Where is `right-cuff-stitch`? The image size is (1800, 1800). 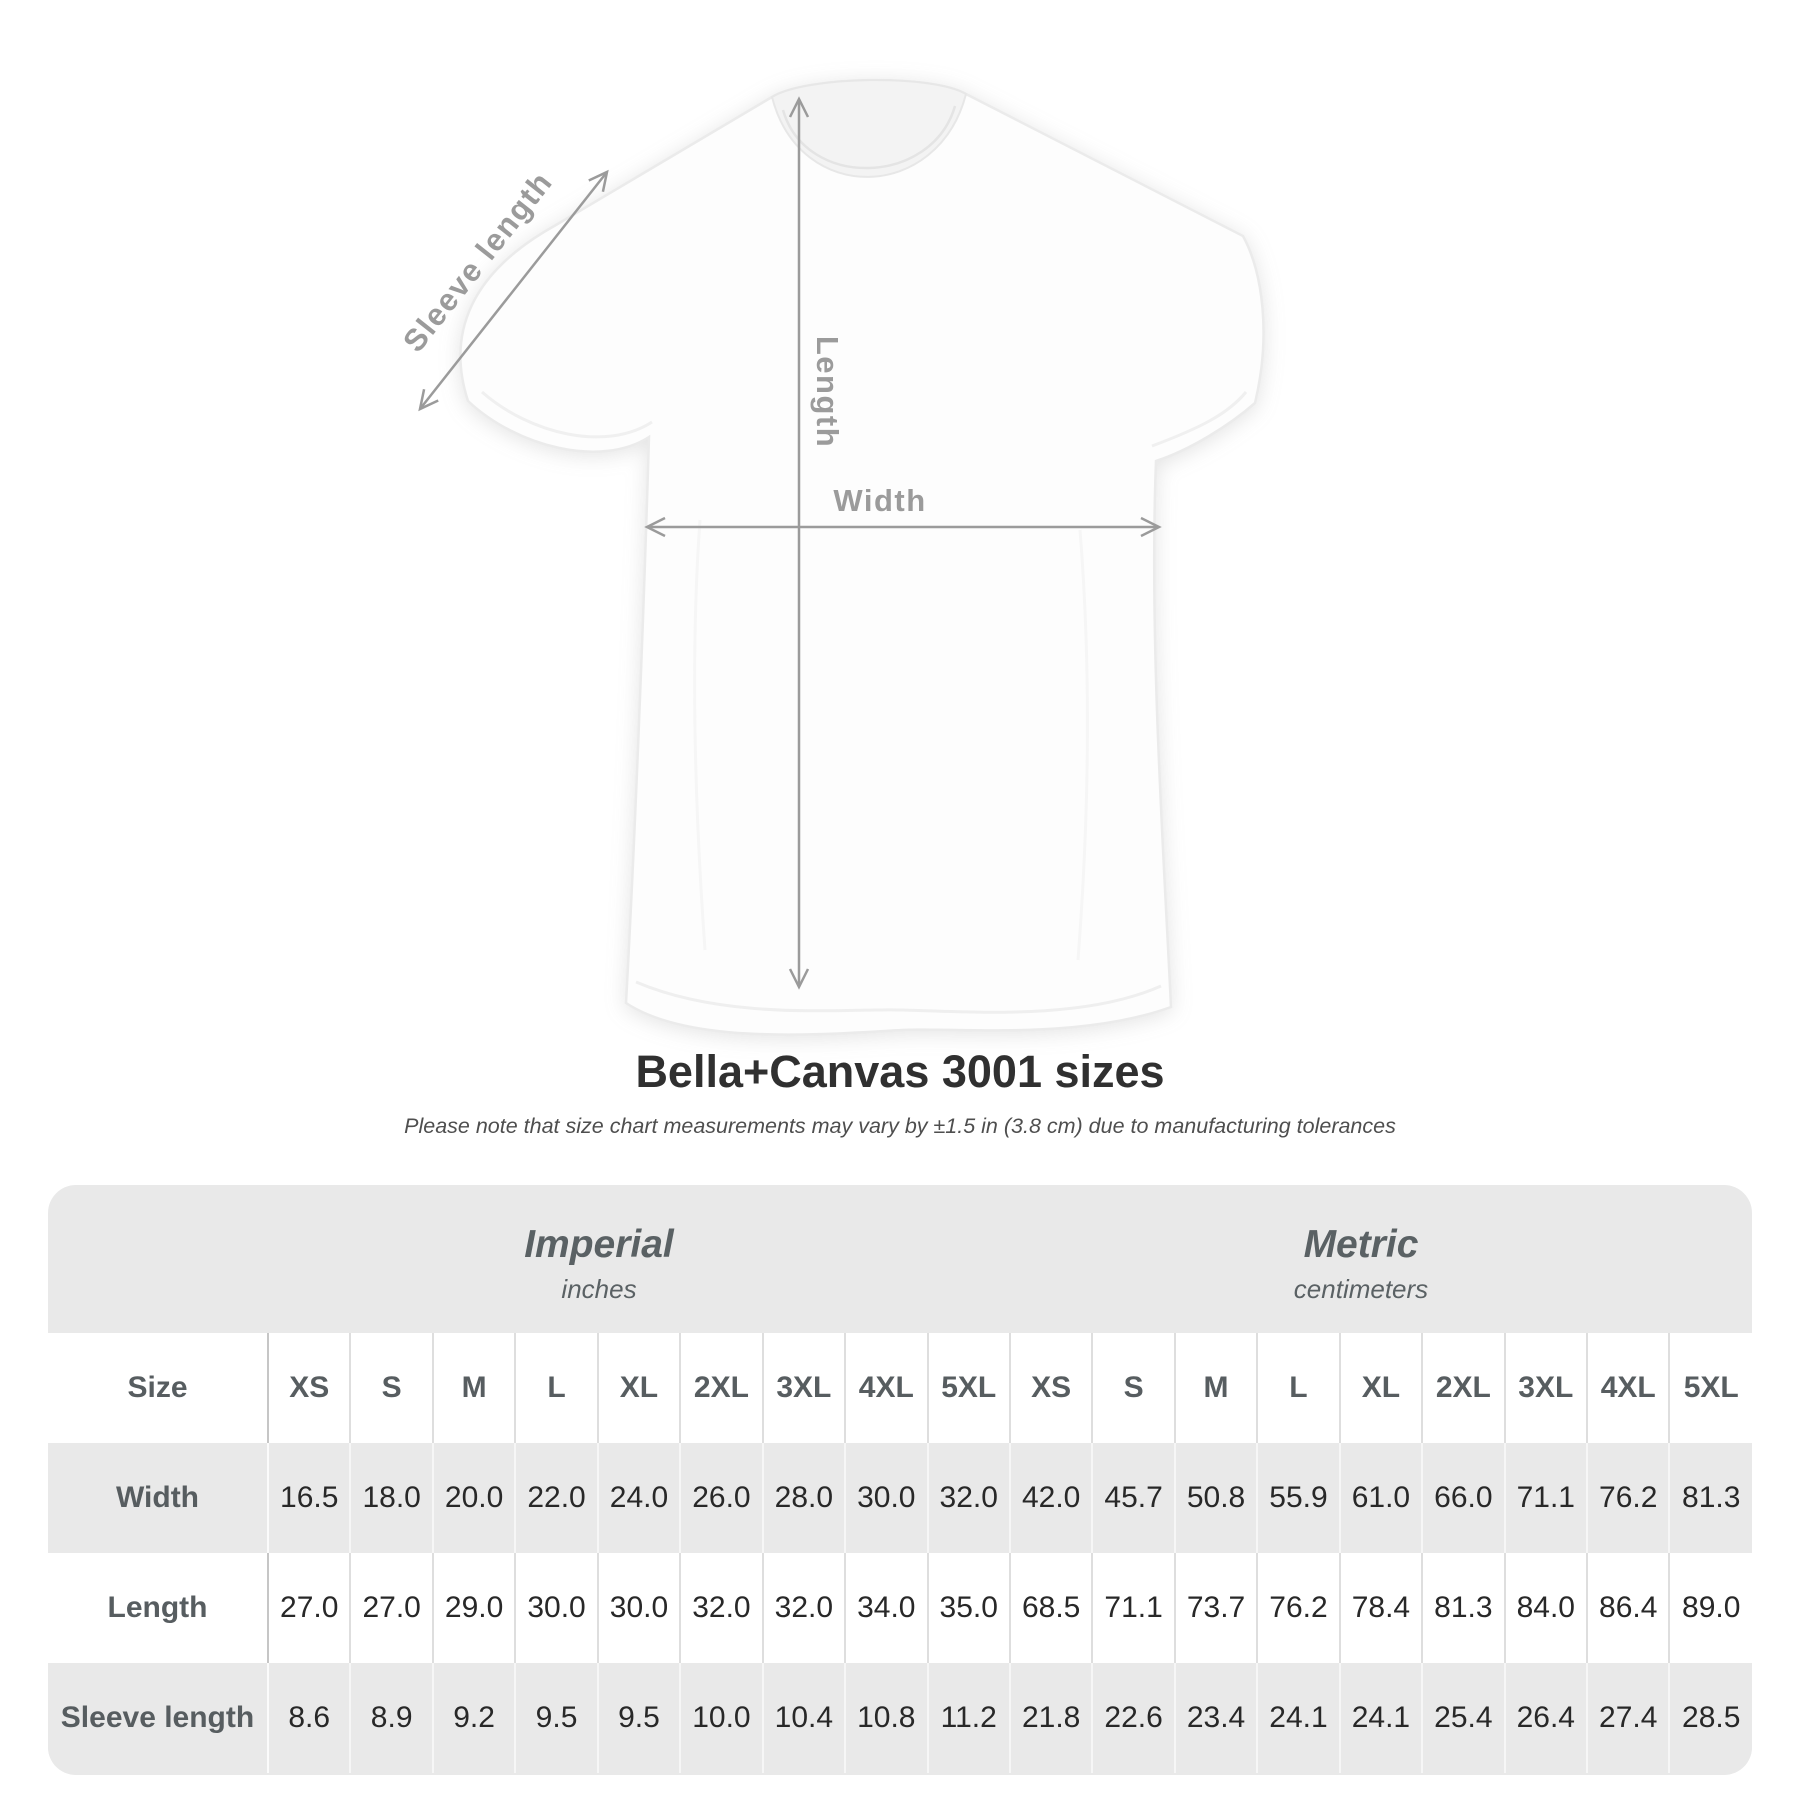
right-cuff-stitch is located at coordinates (1199, 419).